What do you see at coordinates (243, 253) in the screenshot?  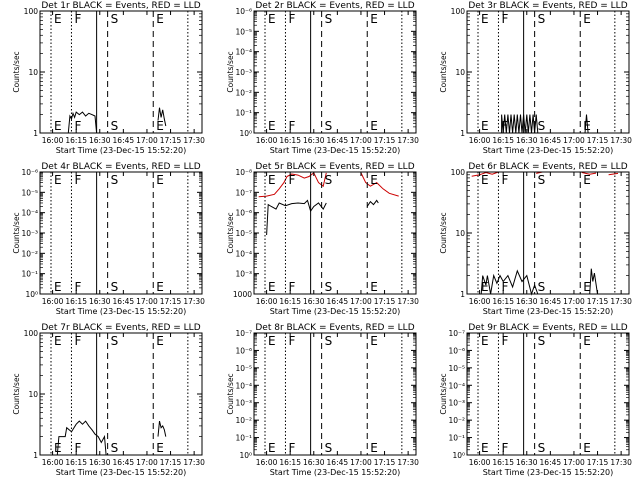 I see `y-tick-label: 10⁻⁴` at bounding box center [243, 253].